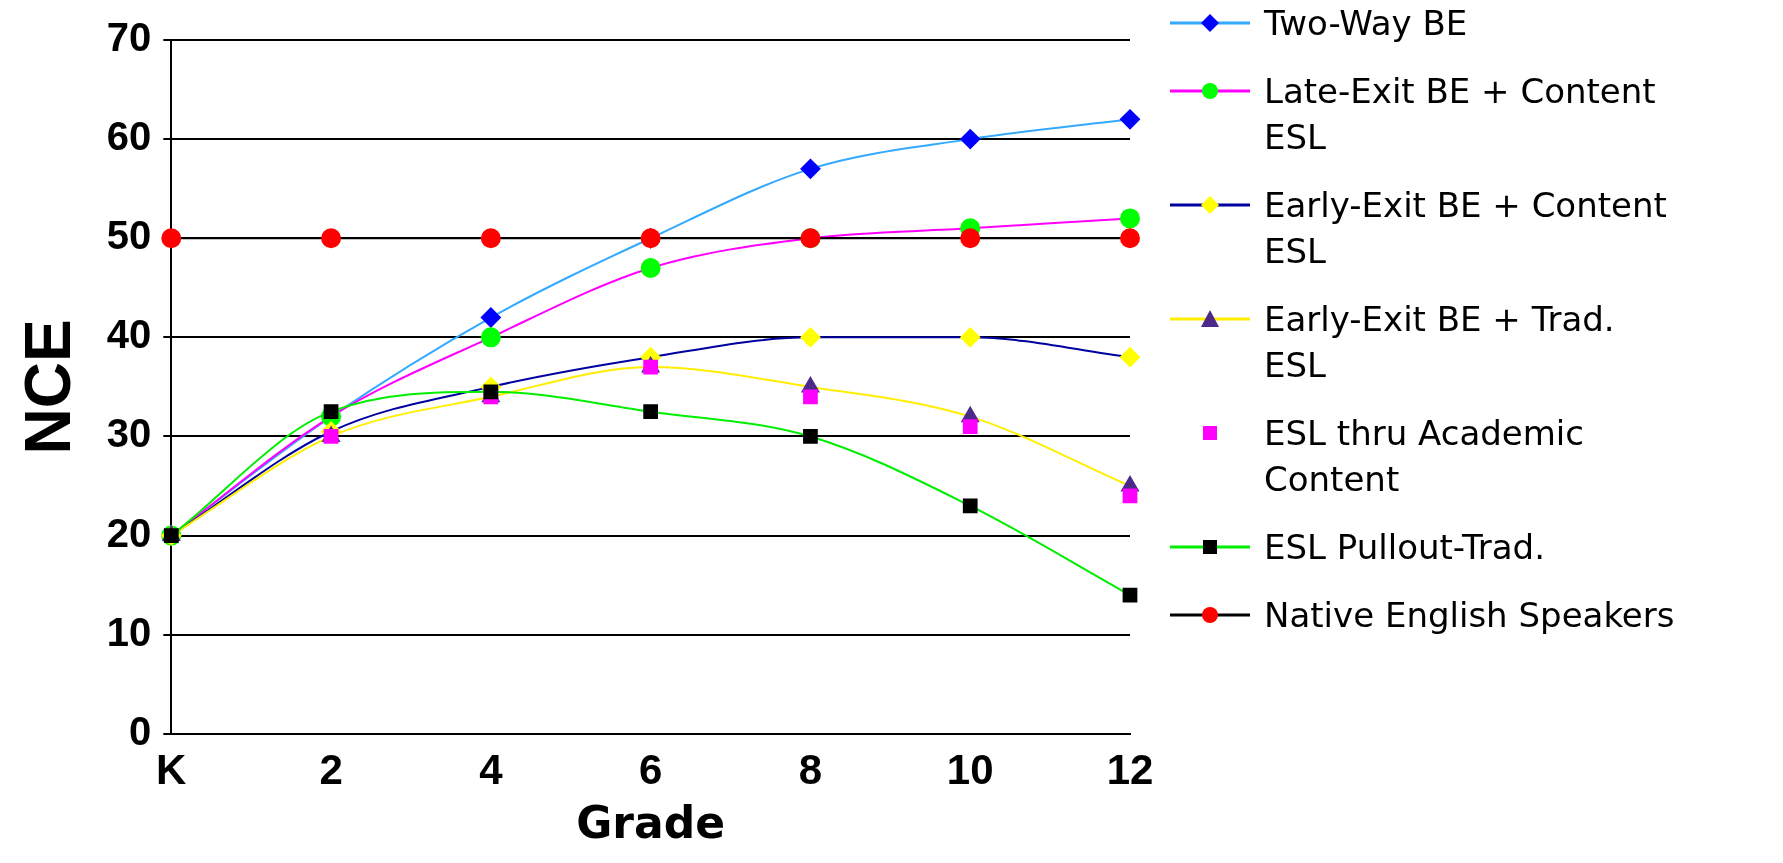 This screenshot has width=1783, height=863. Describe the element at coordinates (129, 37) in the screenshot. I see `y-tick-label: 70` at that location.